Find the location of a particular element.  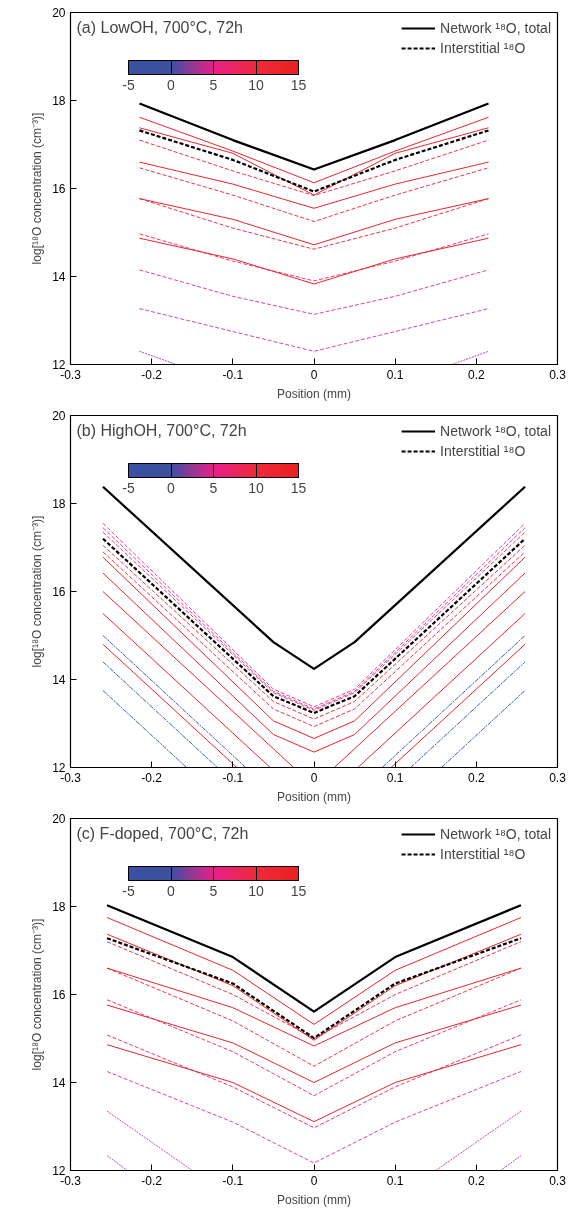

chart-title: (c) F-doped, 700°C, 72h is located at coordinates (162, 833).